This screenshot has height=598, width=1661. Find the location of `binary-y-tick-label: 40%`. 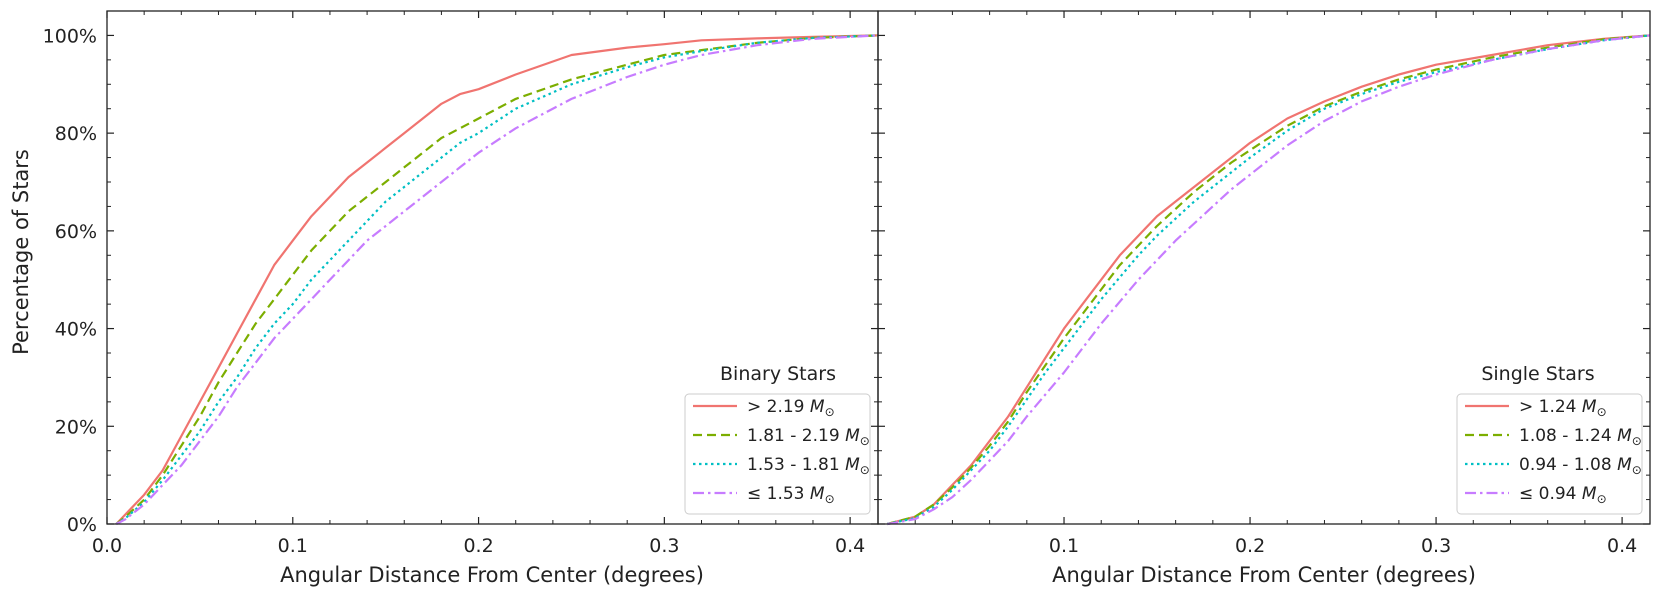

binary-y-tick-label: 40% is located at coordinates (76, 330).